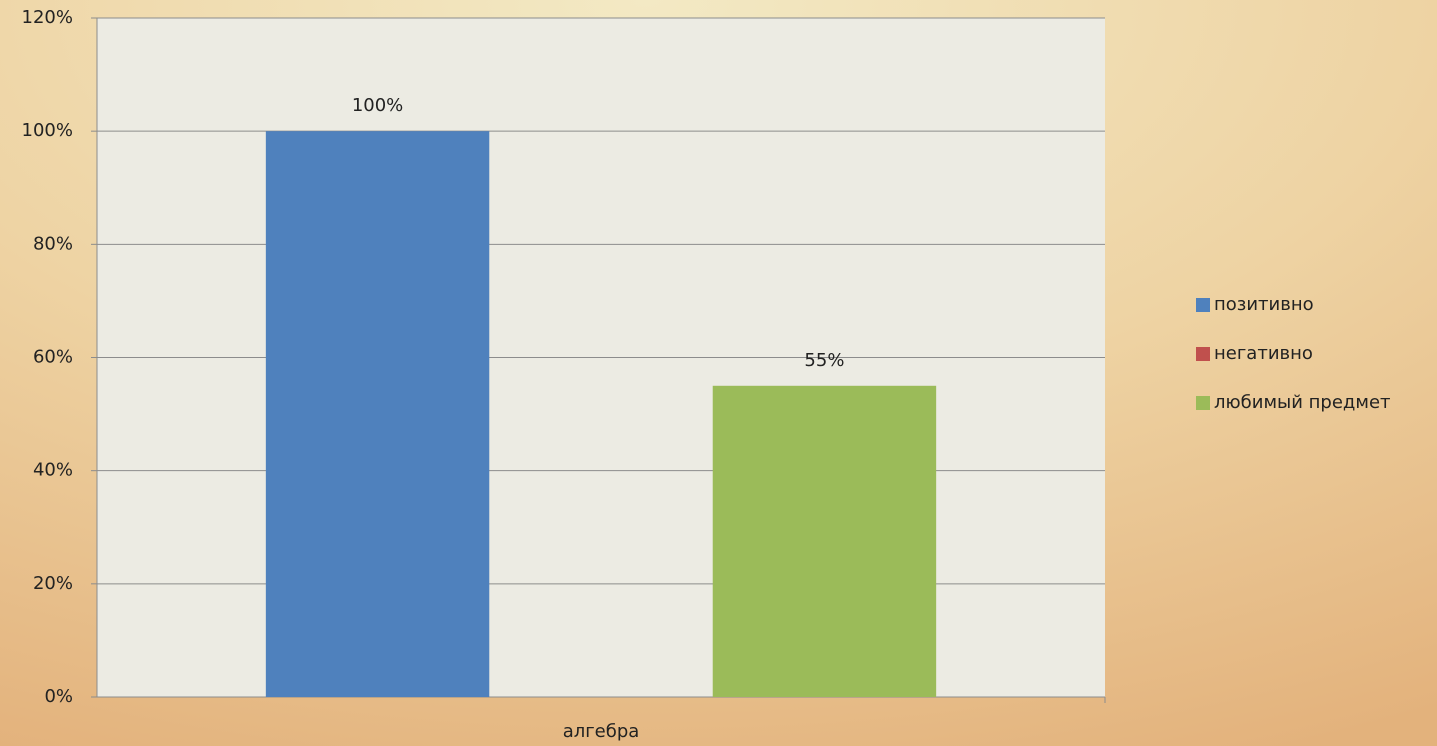 Image resolution: width=1437 pixels, height=746 pixels. I want to click on data-label: 100%, so click(377, 105).